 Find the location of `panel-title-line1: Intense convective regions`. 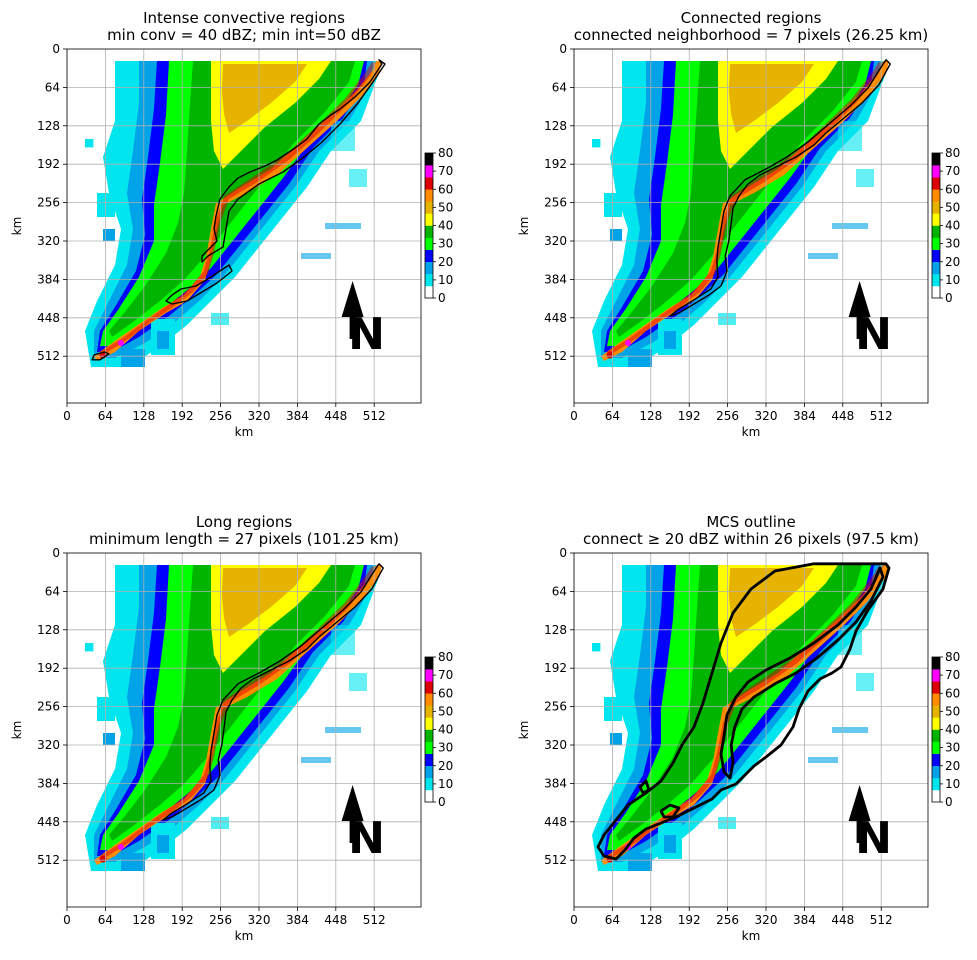

panel-title-line1: Intense convective regions is located at coordinates (244, 18).